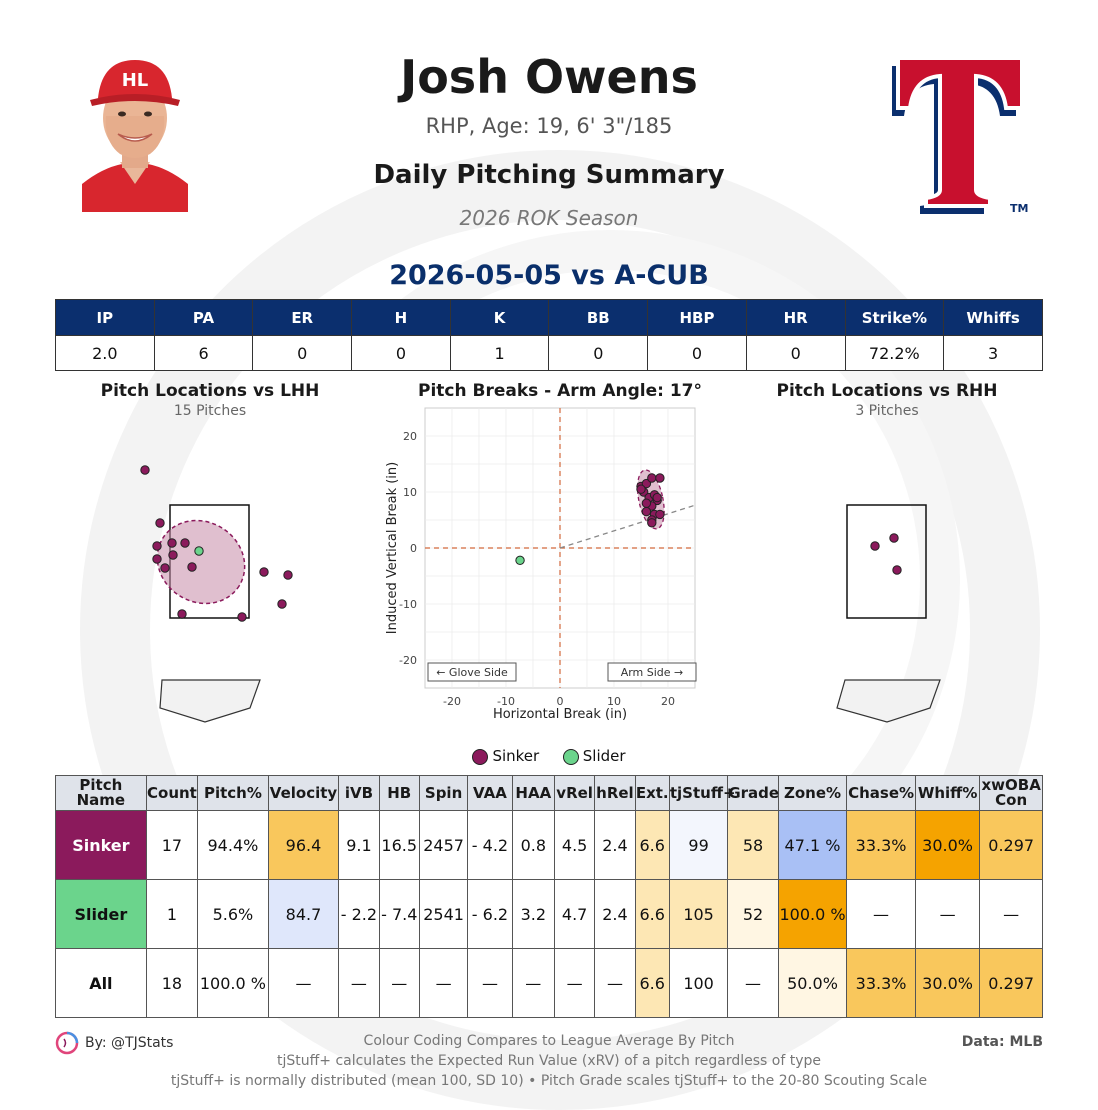  What do you see at coordinates (615, 793) in the screenshot?
I see `pitch-table-header-hrel: hRel` at bounding box center [615, 793].